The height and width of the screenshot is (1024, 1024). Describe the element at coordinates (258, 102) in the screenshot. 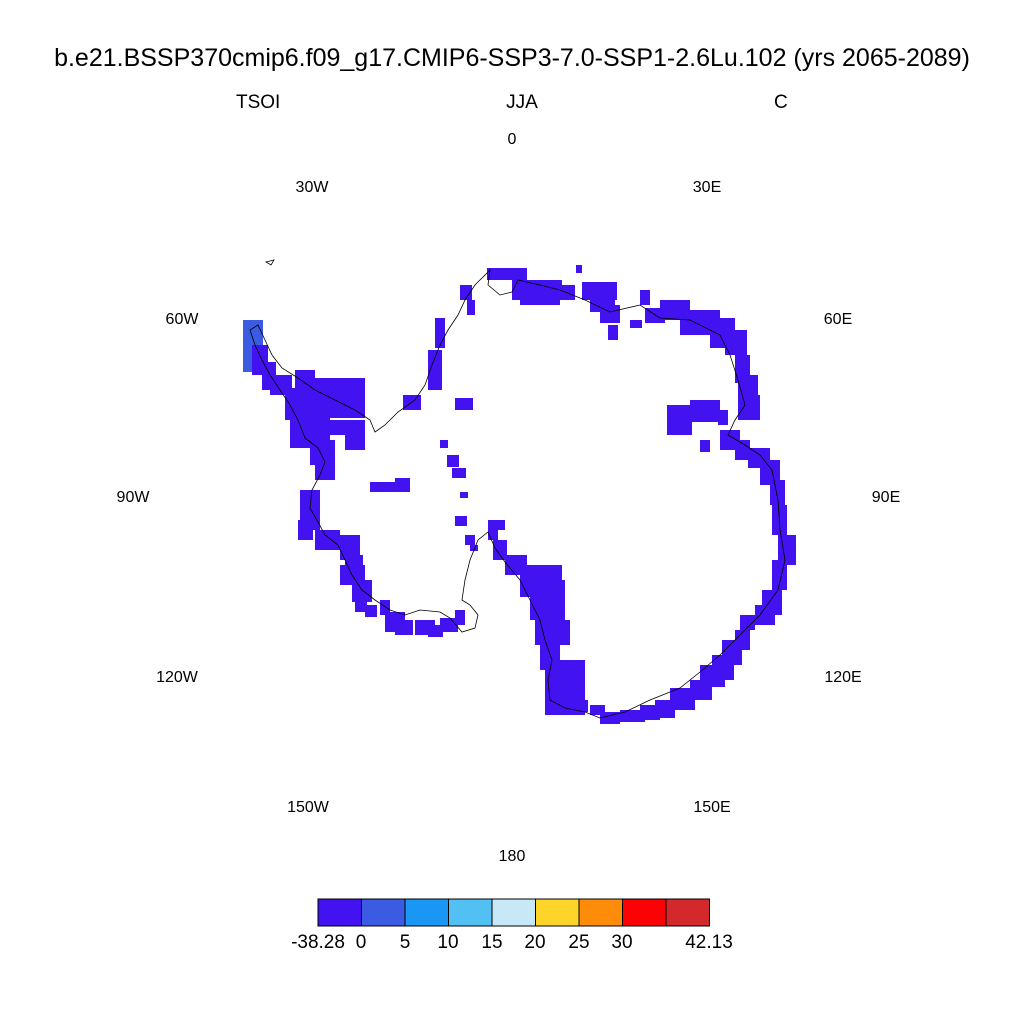

I see `variable-label: TSOI` at that location.